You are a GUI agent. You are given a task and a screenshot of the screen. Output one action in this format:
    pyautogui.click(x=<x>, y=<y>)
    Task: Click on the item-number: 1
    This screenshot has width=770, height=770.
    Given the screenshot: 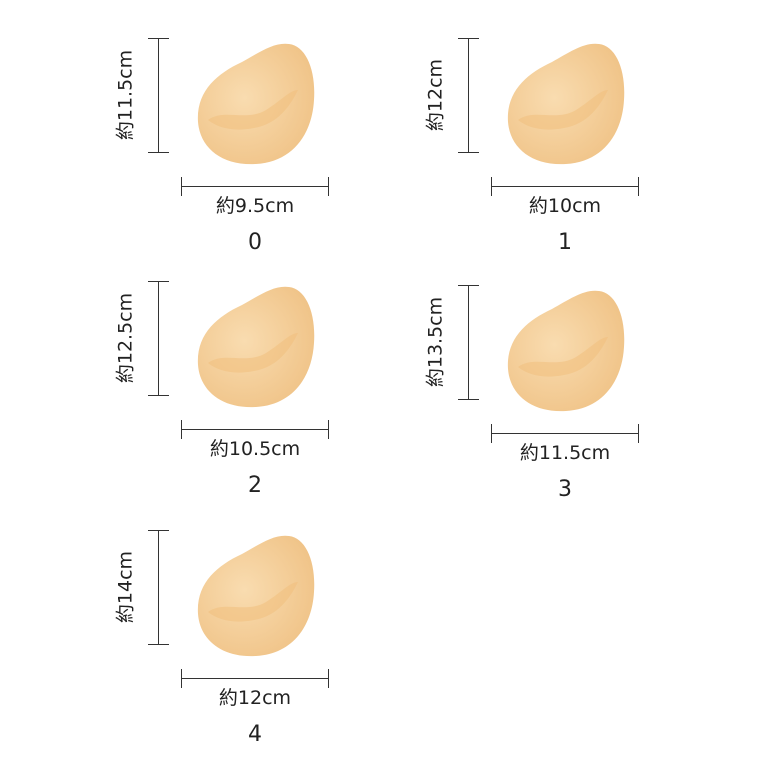 What is the action you would take?
    pyautogui.click(x=565, y=242)
    